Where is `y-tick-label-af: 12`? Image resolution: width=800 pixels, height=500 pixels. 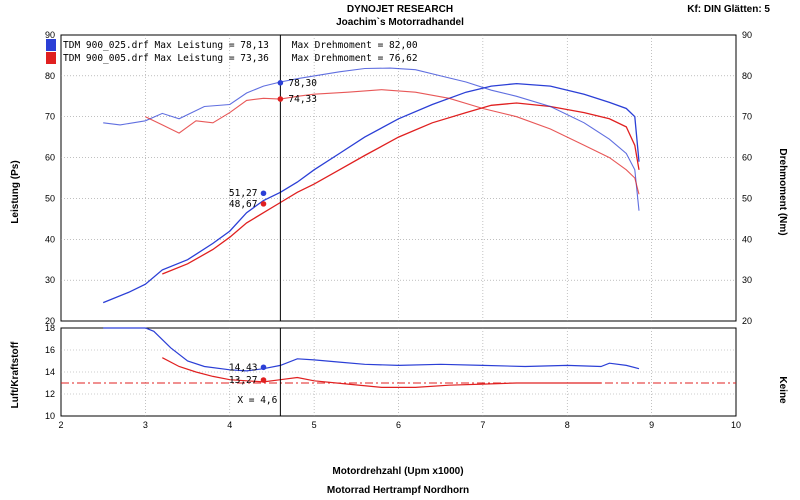
y-tick-label-af: 12 is located at coordinates (50, 394).